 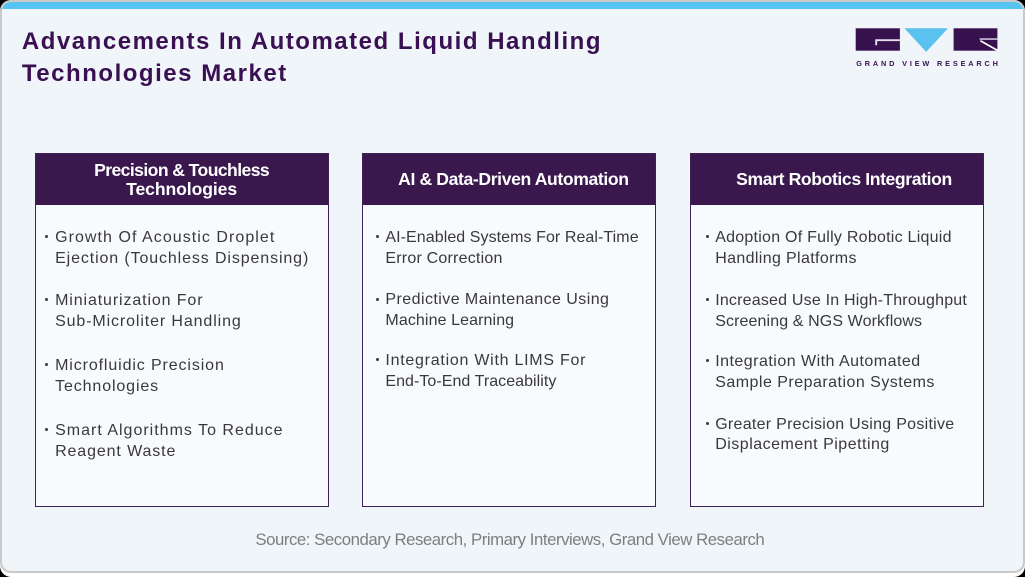 I want to click on svg-text: GRAND VIEW RESEARCH, so click(x=928, y=63).